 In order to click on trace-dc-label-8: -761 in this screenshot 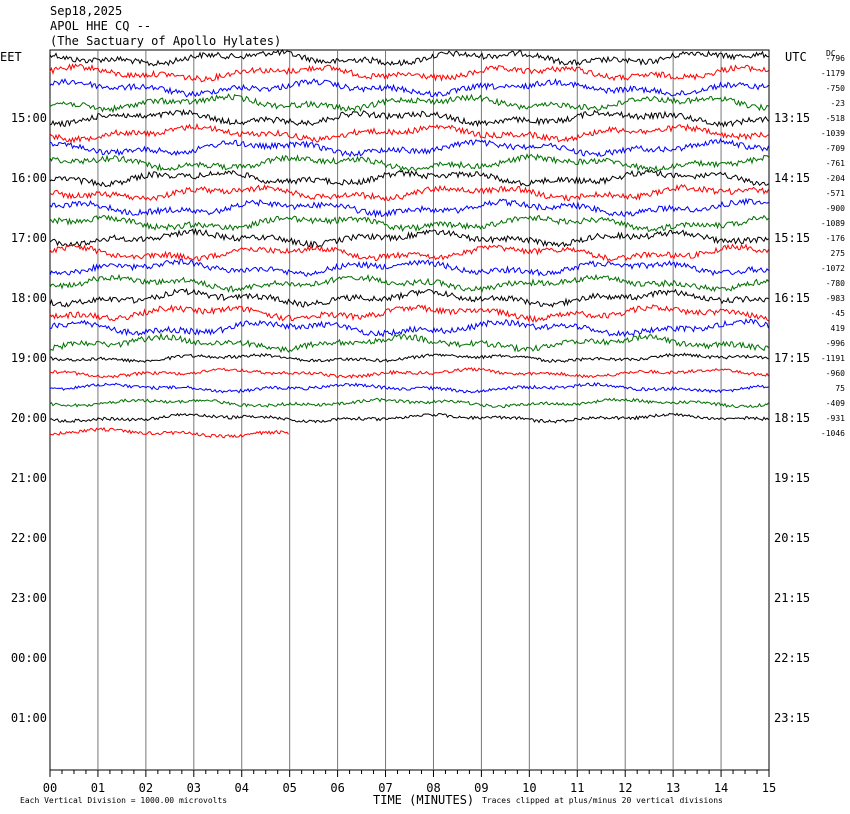, I will do `click(835, 163)`.